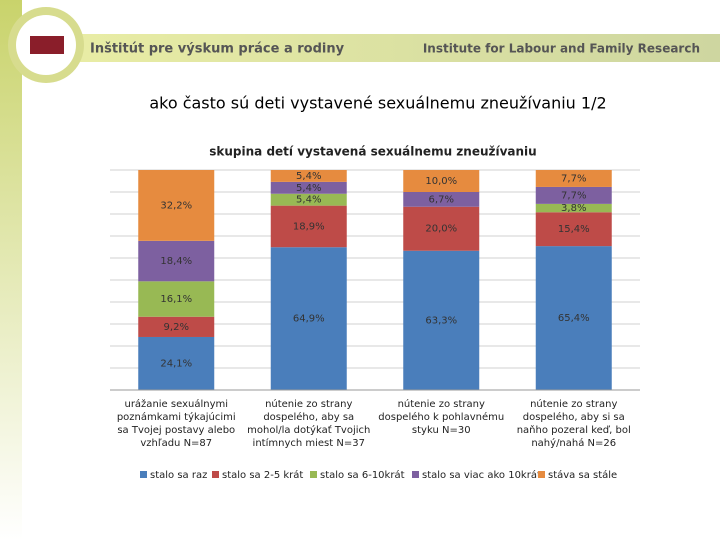 The height and width of the screenshot is (540, 720). I want to click on data-label: 24,1%, so click(176, 363).